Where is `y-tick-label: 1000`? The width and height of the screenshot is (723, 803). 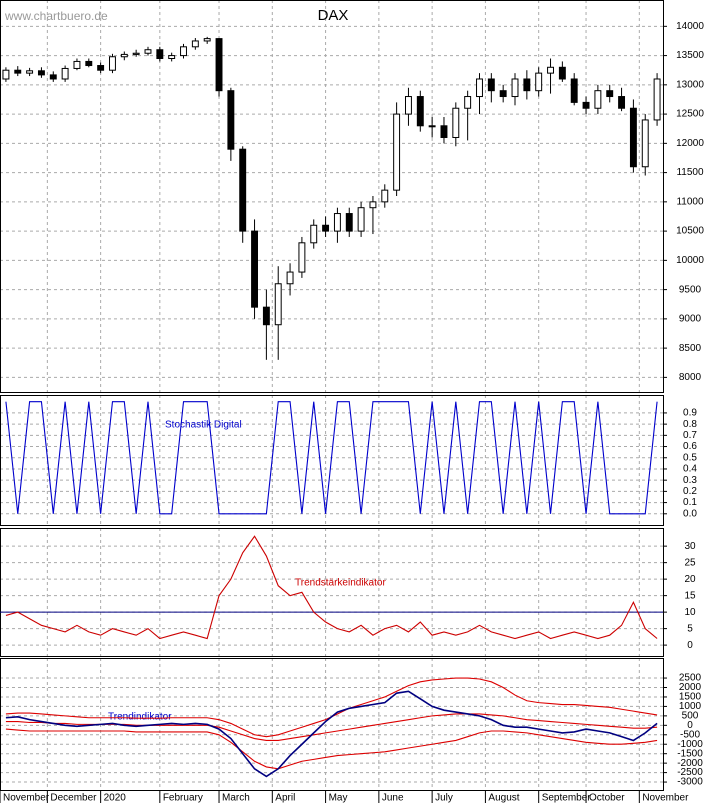
y-tick-label: 1000 is located at coordinates (690, 706).